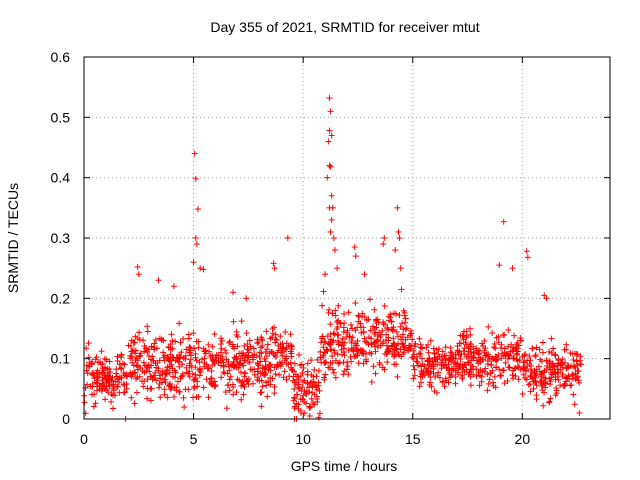  Describe the element at coordinates (413, 439) in the screenshot. I see `x-tick-label: 15` at that location.